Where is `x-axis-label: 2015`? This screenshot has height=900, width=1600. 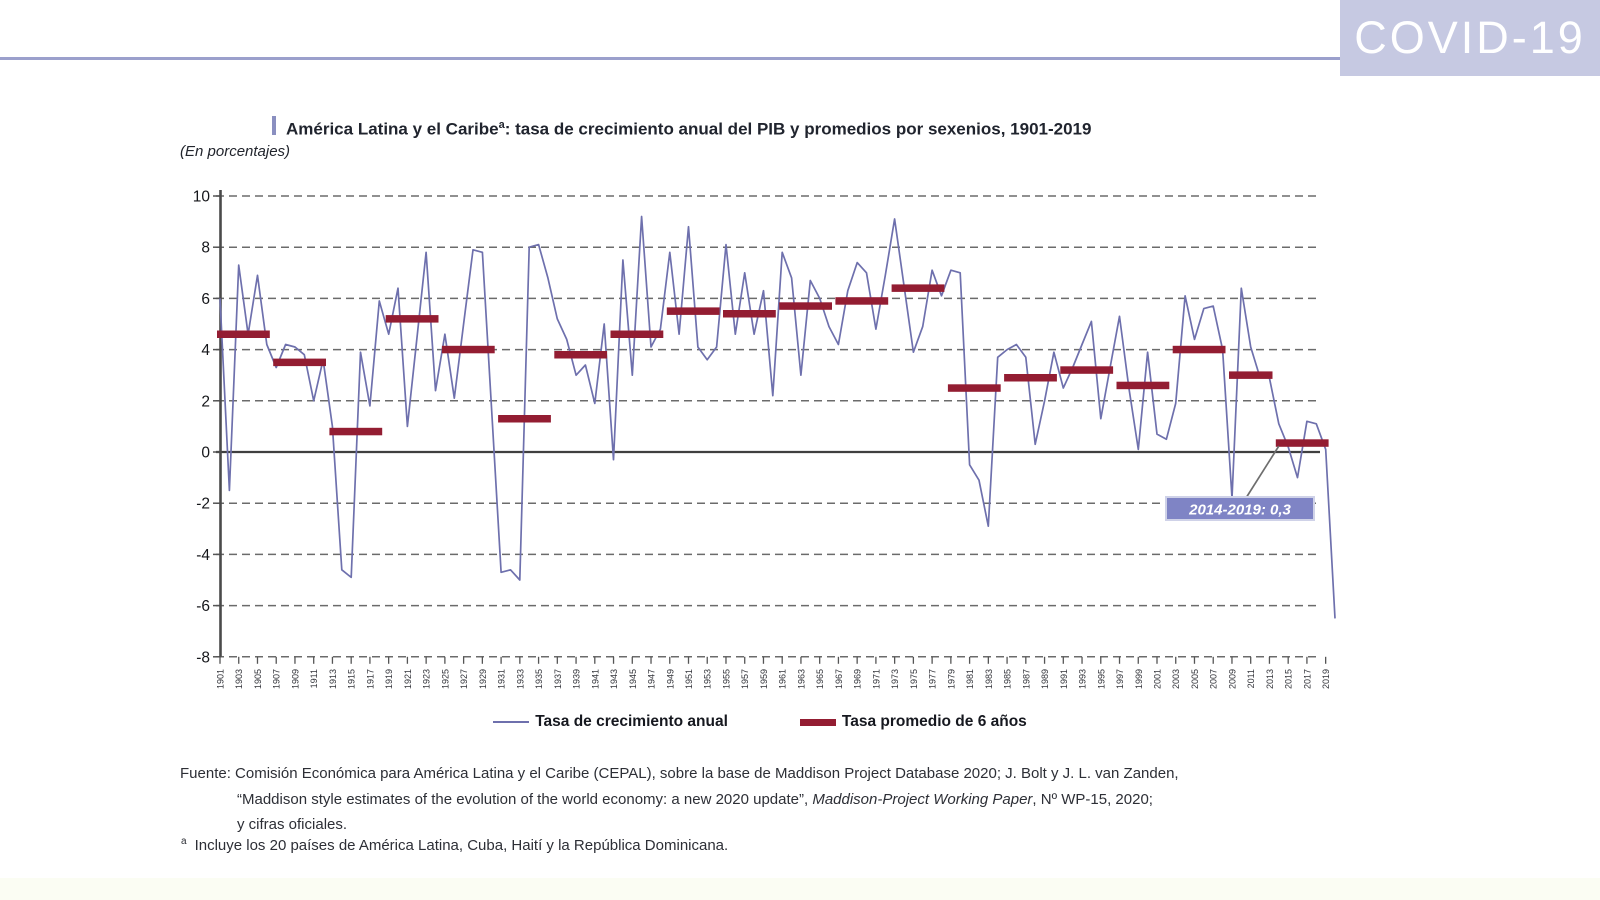
x-axis-label: 2015 is located at coordinates (1289, 679).